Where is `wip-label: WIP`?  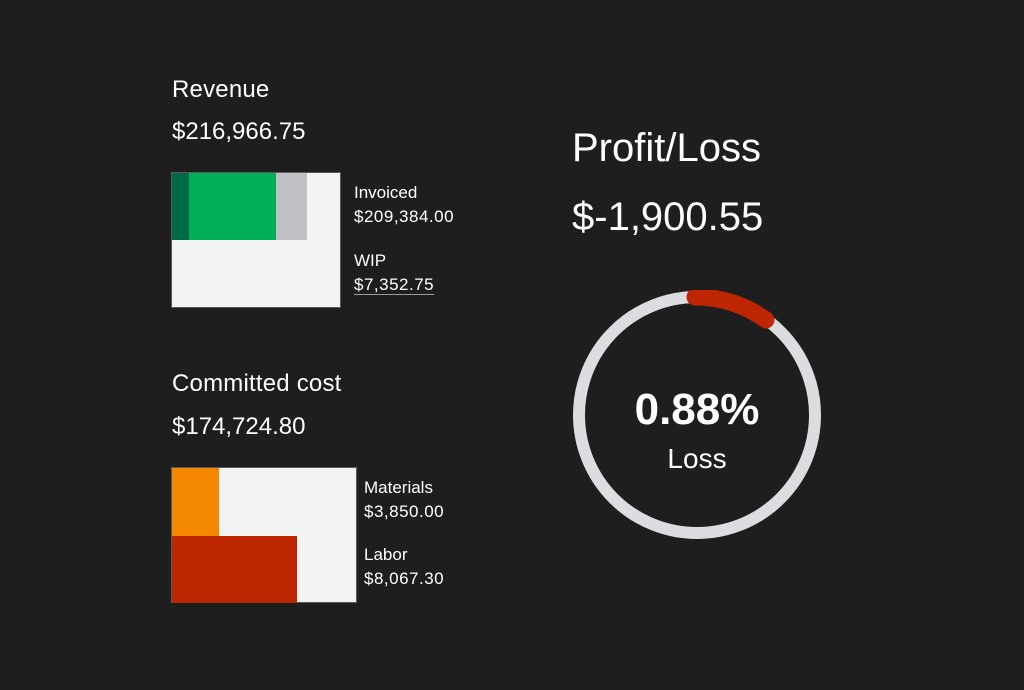
wip-label: WIP is located at coordinates (370, 260).